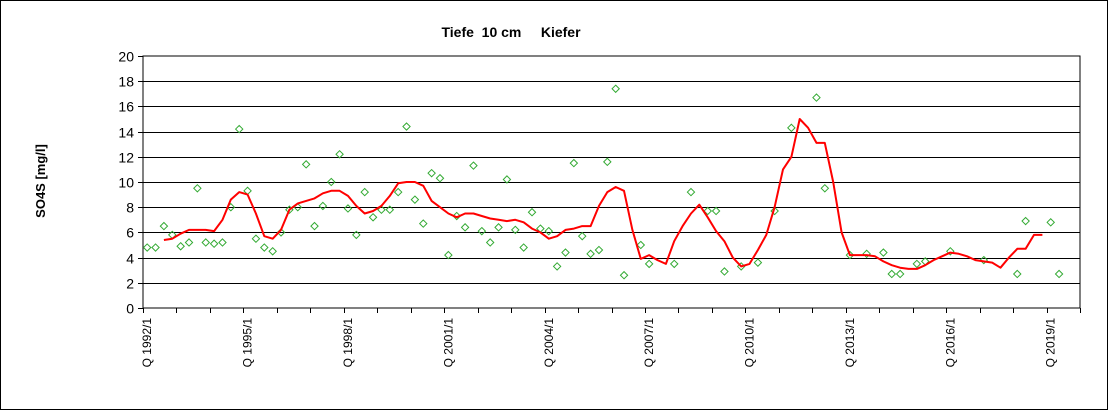 This screenshot has width=1108, height=414. I want to click on y-tick-label: 20, so click(126, 57).